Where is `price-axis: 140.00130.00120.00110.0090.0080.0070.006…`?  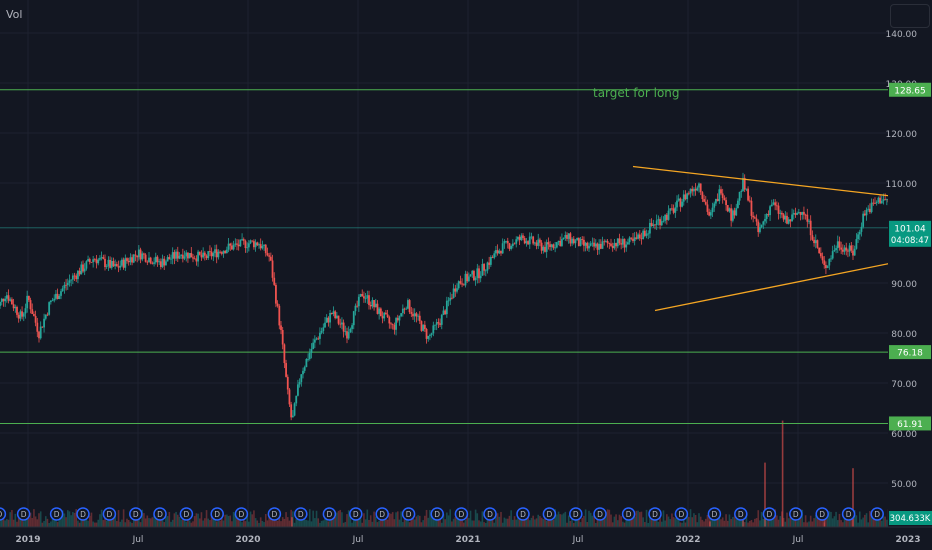
price-axis: 140.00130.00120.00110.0090.0080.0070.006… is located at coordinates (909, 275).